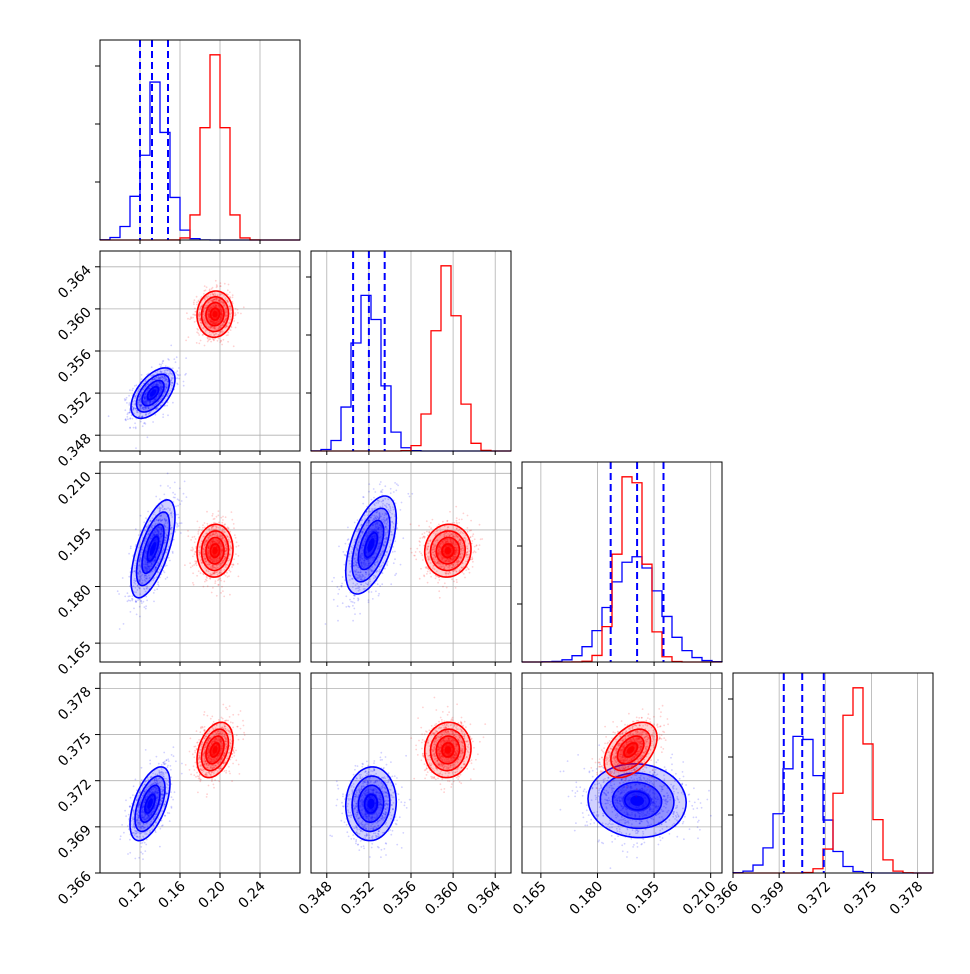  I want to click on panel-content, so click(178, 540).